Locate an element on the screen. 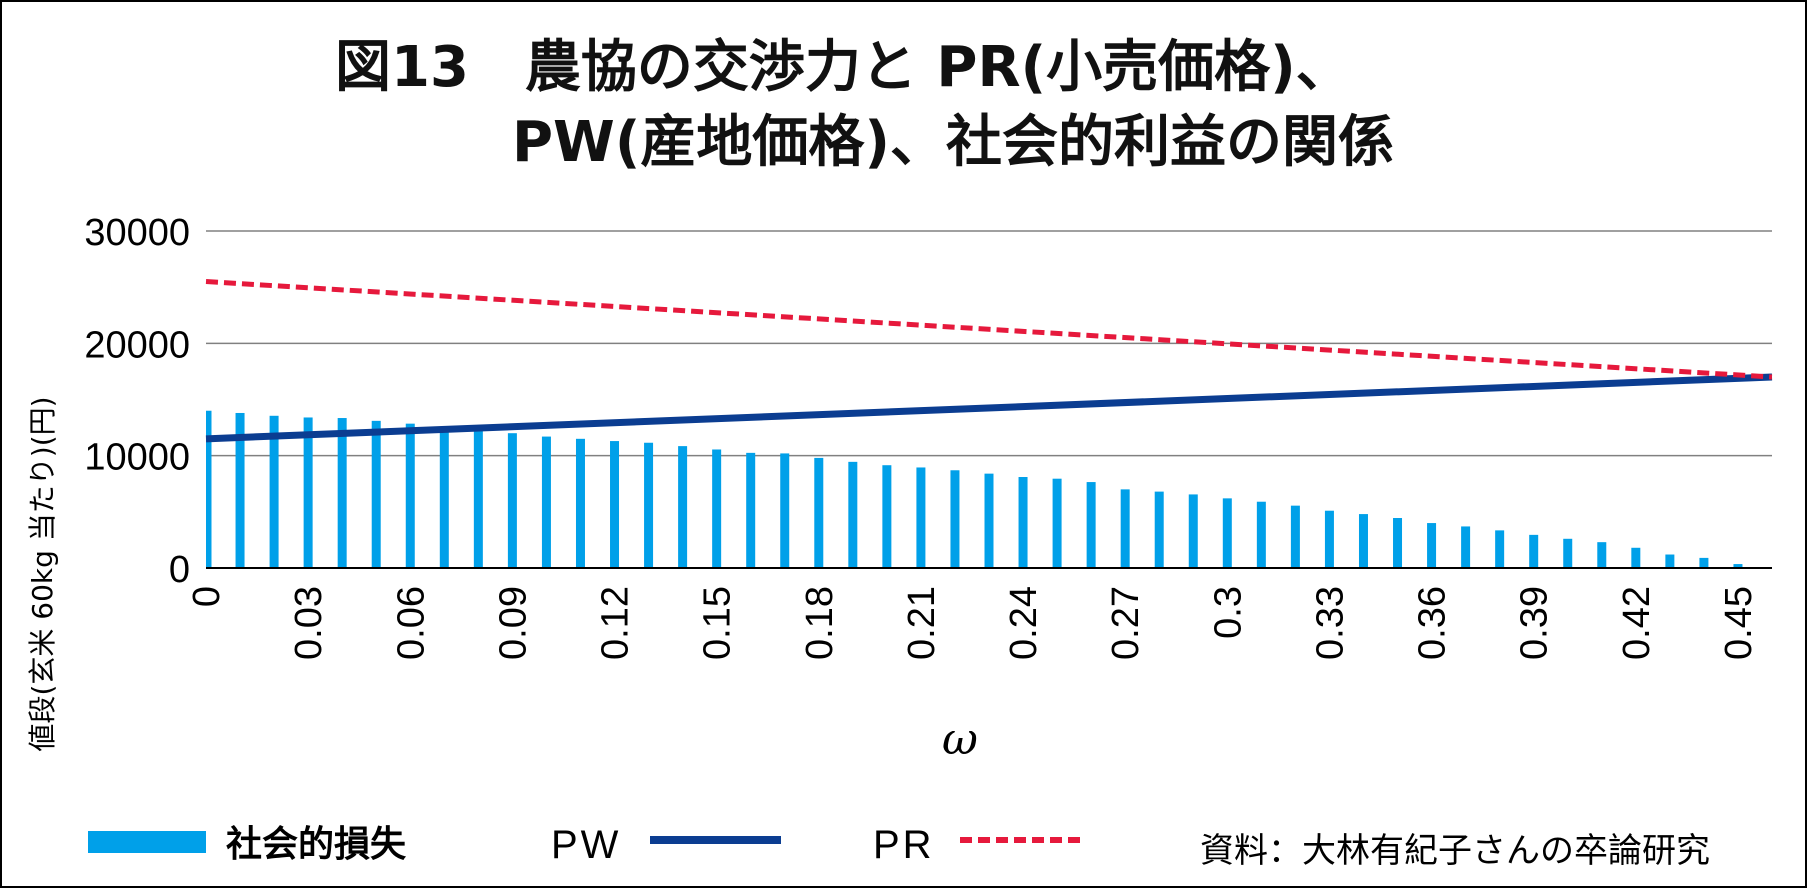 This screenshot has height=888, width=1807. x-tick-label: 0.42 is located at coordinates (1637, 623).